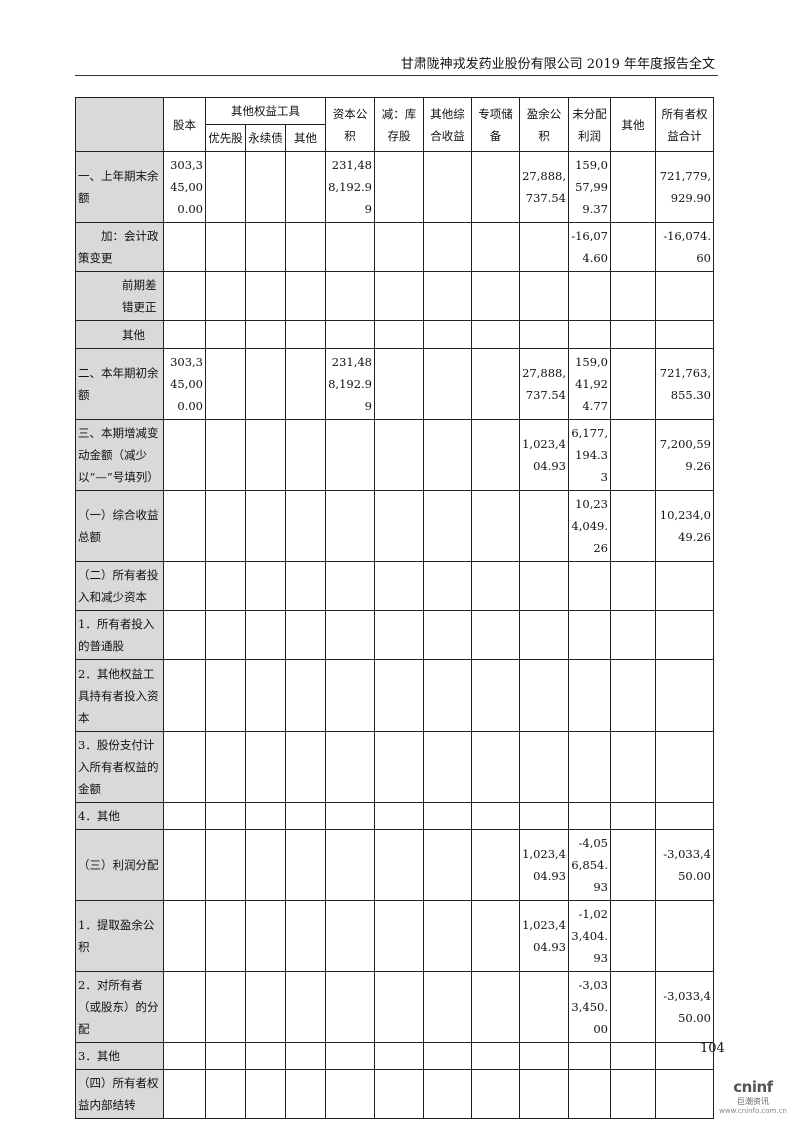 This screenshot has height=1122, width=793. What do you see at coordinates (350, 384) in the screenshot?
I see `table-cell: 231,488,192.99` at bounding box center [350, 384].